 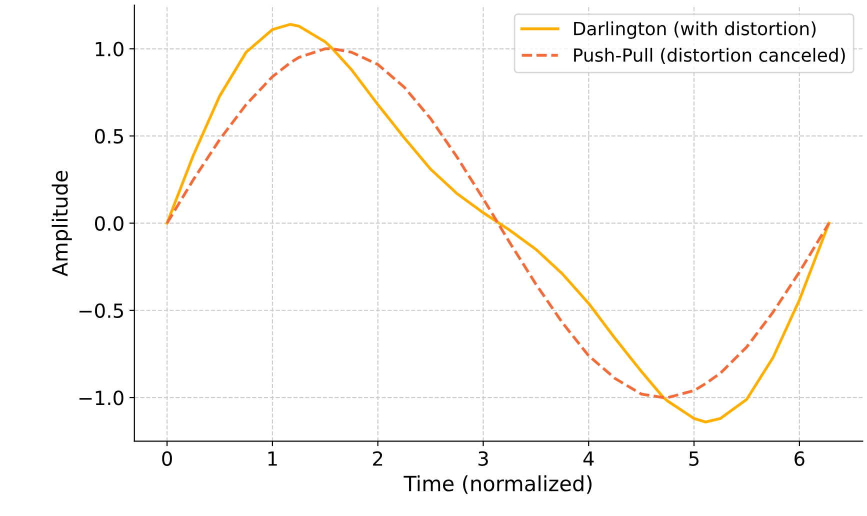 I want to click on x-tick-label: 1, so click(x=272, y=459).